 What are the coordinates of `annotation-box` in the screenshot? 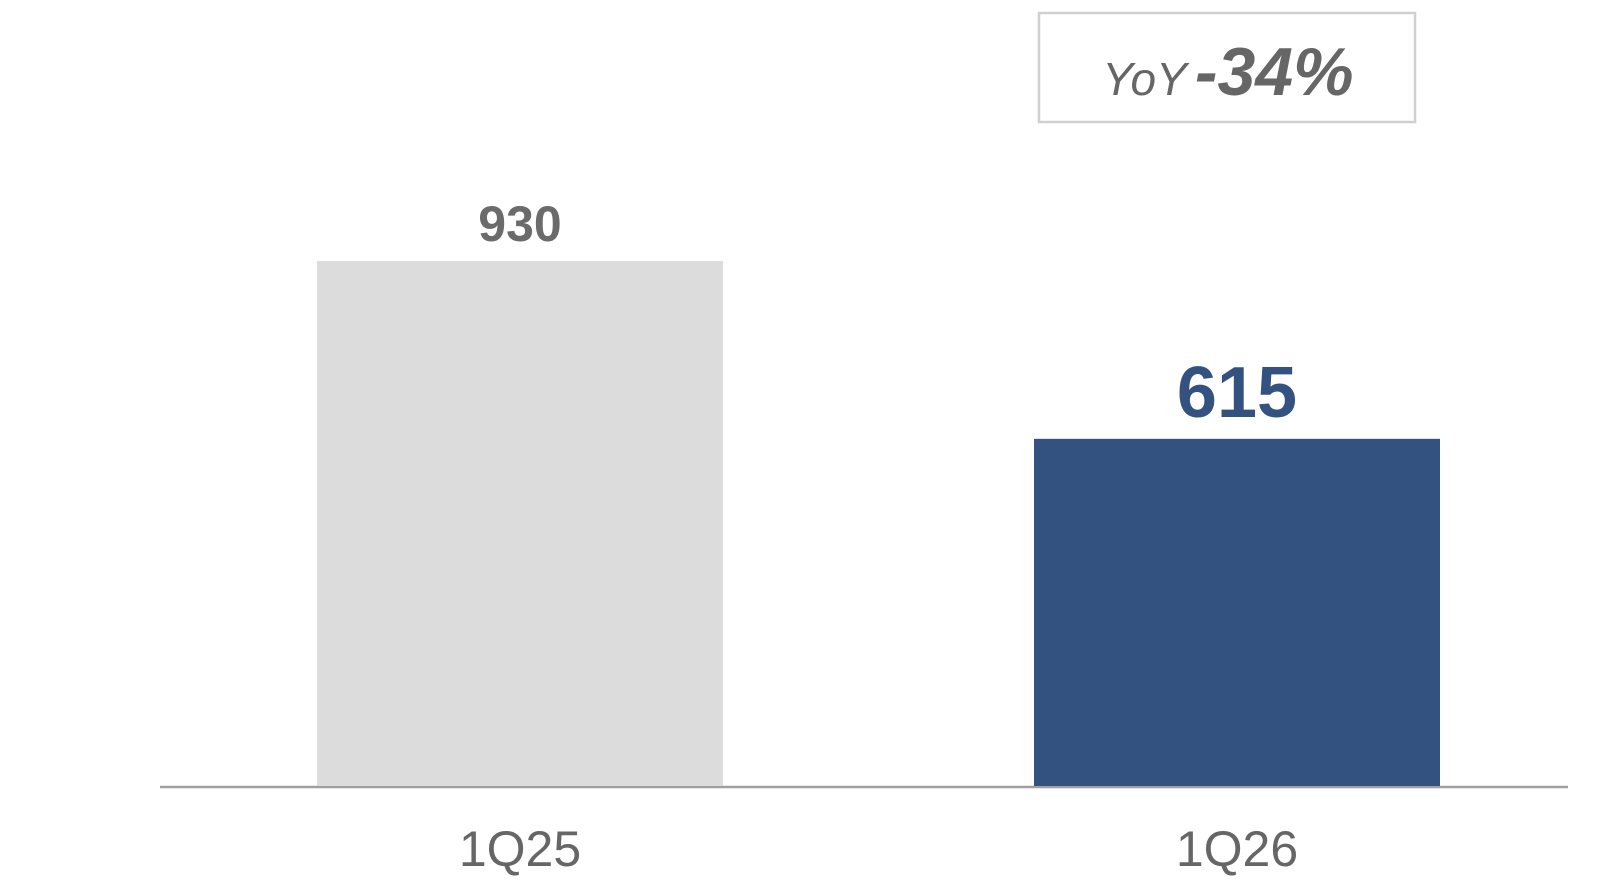 It's located at (1227, 67).